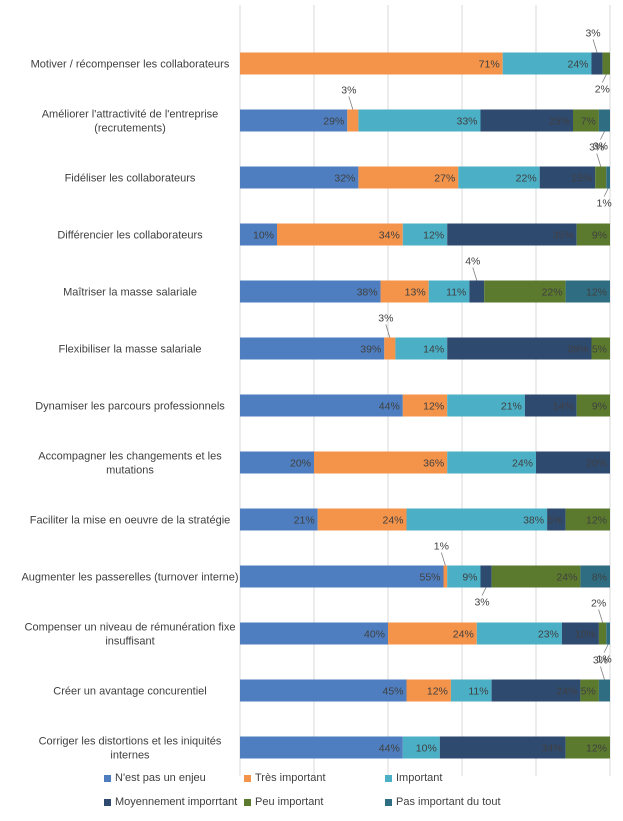 The width and height of the screenshot is (623, 821). I want to click on data-label: 5%, so click(588, 692).